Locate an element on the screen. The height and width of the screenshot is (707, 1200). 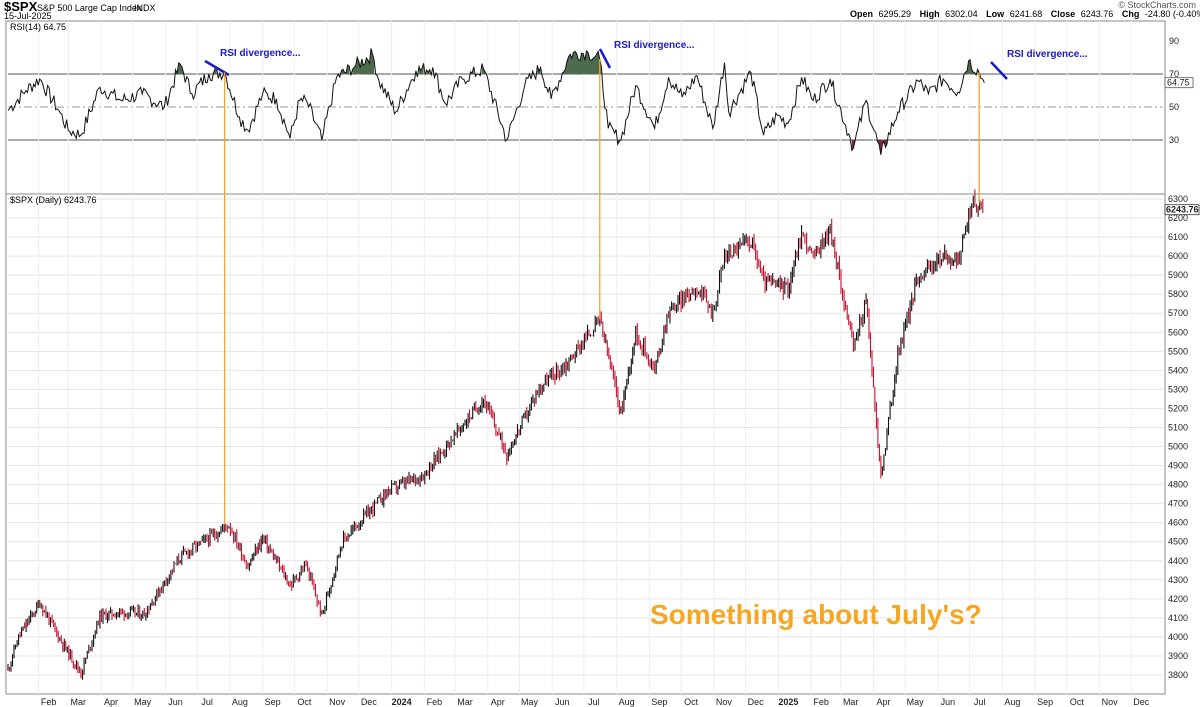
x-tick-label-Nov: Nov is located at coordinates (337, 702).